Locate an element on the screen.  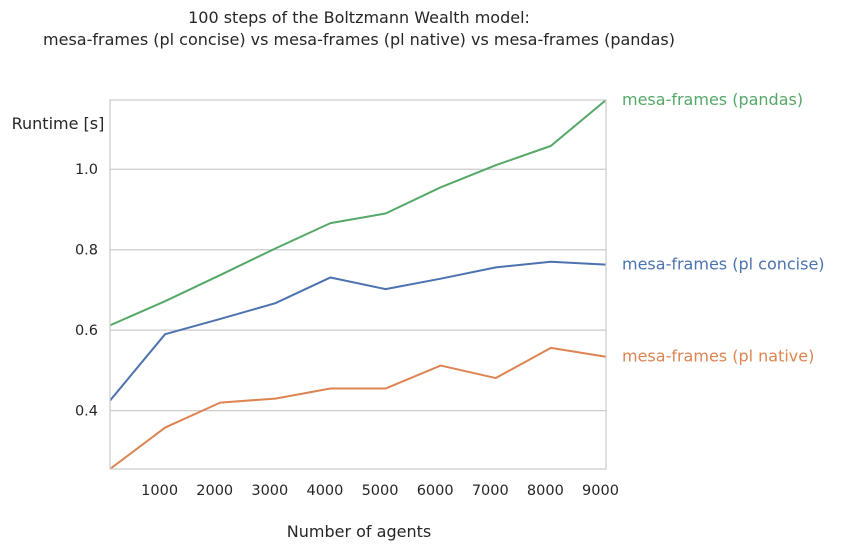
y-tick-label: 1.0 is located at coordinates (86, 170).